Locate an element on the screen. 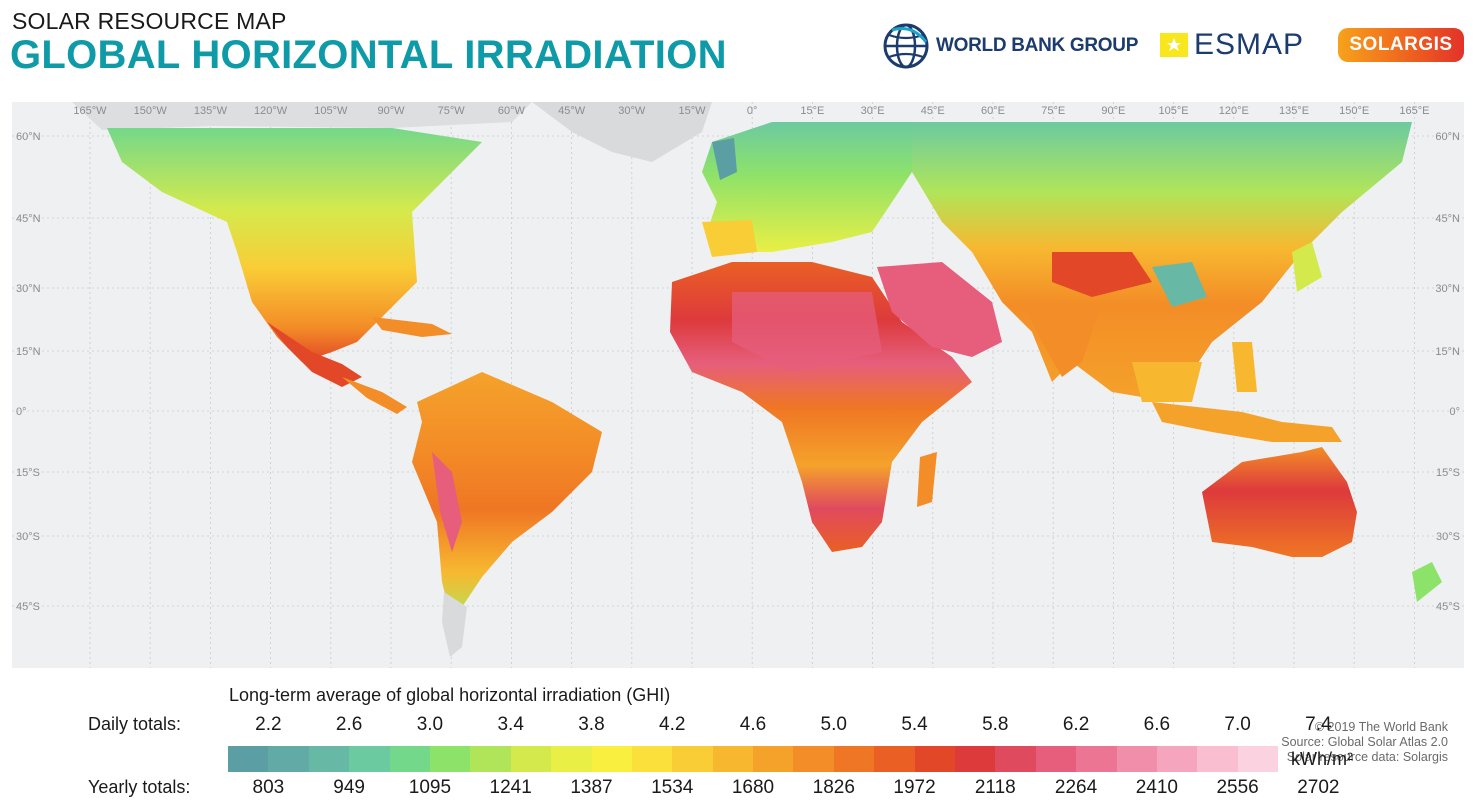  yearly-tick-label: 2410 is located at coordinates (1156, 787).